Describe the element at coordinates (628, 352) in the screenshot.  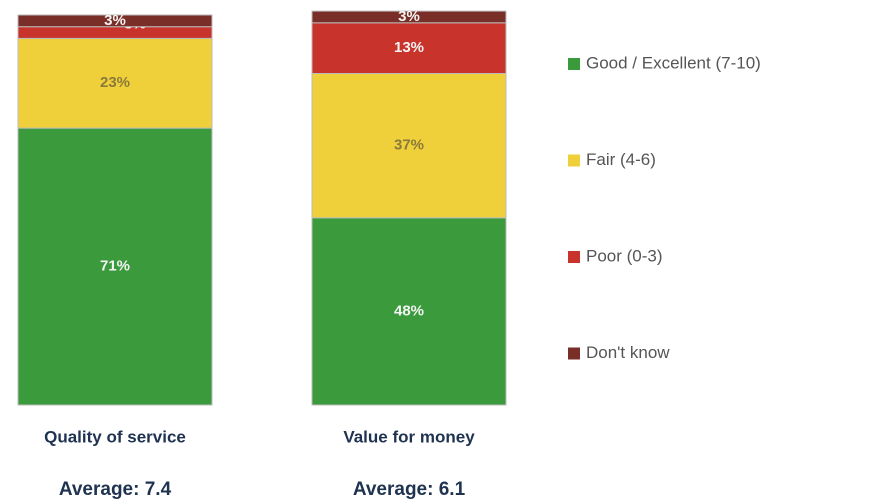
I see `legend-label: Don't know` at that location.